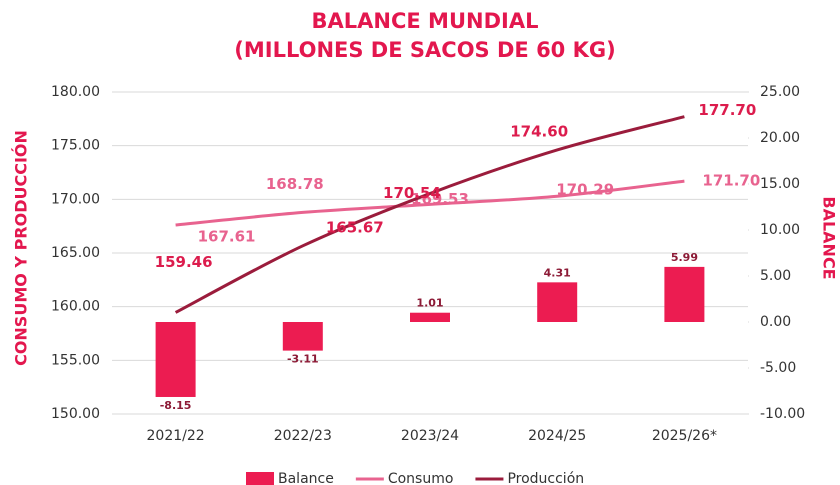 This screenshot has height=485, width=840. What do you see at coordinates (557, 272) in the screenshot?
I see `bar-label: 4.31` at bounding box center [557, 272].